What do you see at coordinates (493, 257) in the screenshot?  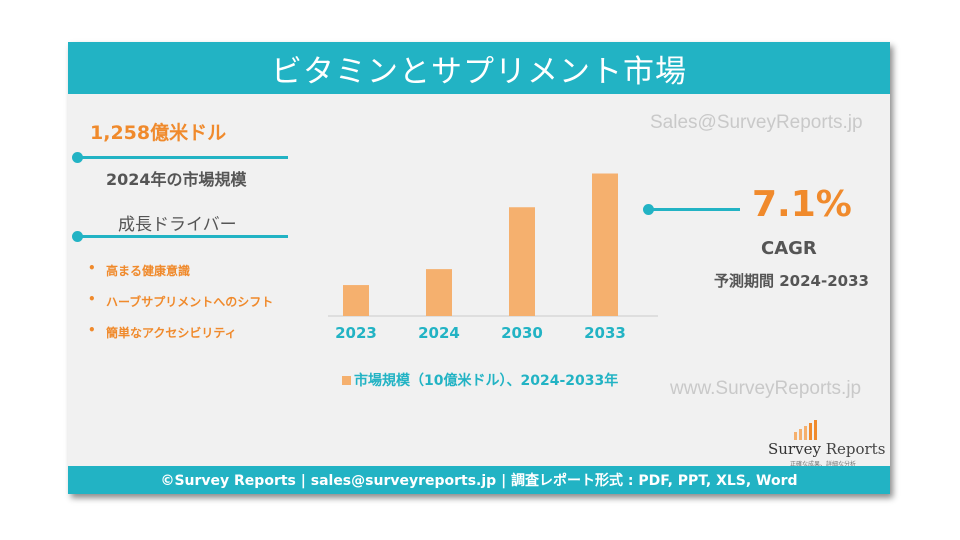 I see `market-size-chart: 2023 2024 2030 2033` at bounding box center [493, 257].